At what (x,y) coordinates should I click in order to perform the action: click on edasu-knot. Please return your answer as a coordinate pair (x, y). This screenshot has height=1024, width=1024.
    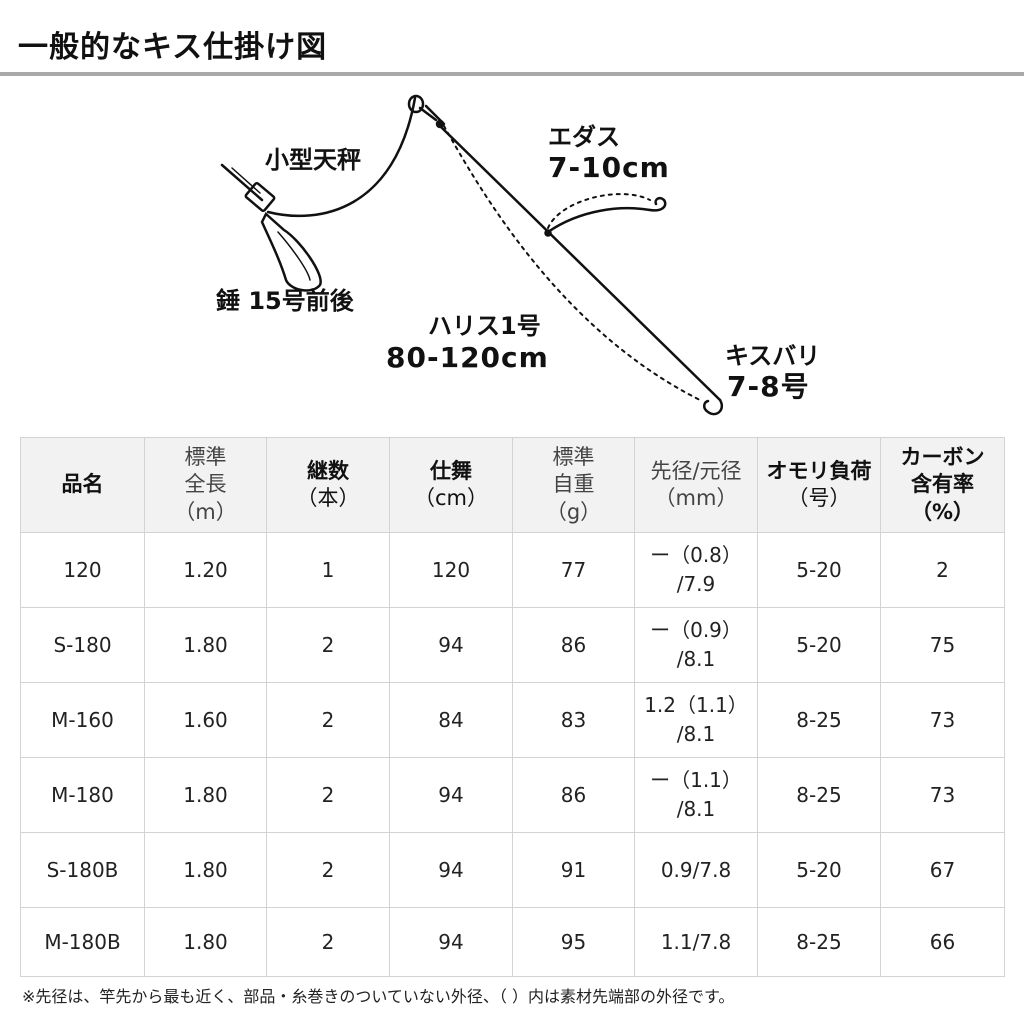
    Looking at the image, I should click on (548, 233).